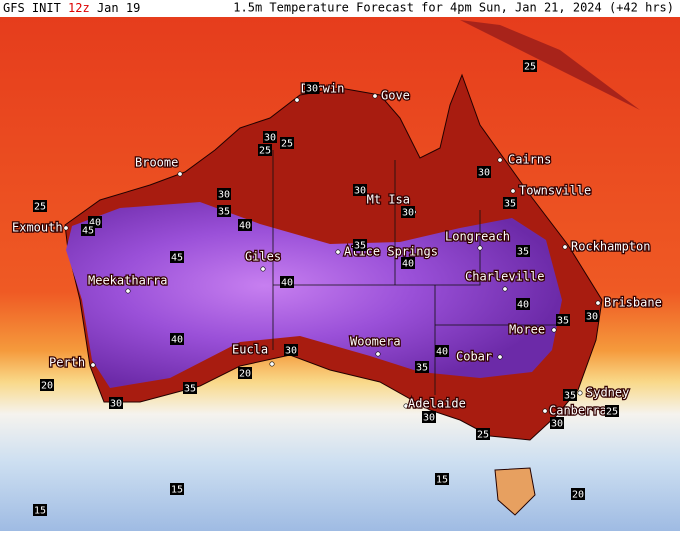 The width and height of the screenshot is (680, 535). What do you see at coordinates (555, 191) in the screenshot?
I see `city-label: Townsville` at bounding box center [555, 191].